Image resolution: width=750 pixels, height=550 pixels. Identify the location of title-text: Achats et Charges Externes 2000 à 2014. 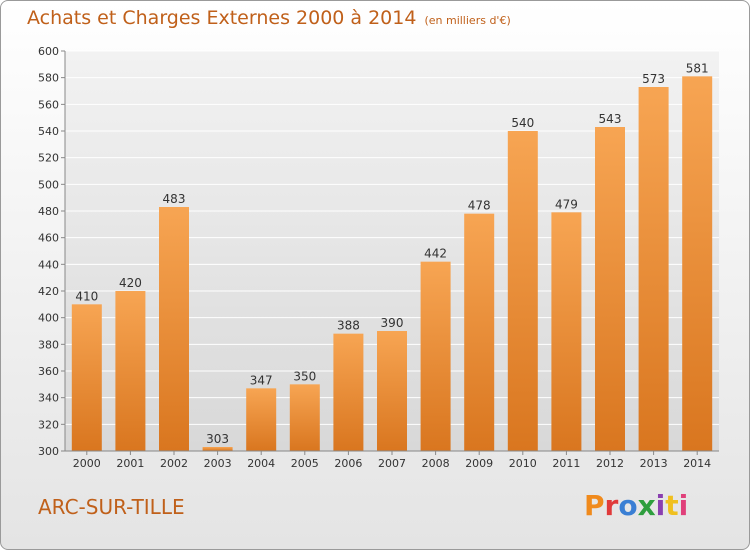
(222, 18).